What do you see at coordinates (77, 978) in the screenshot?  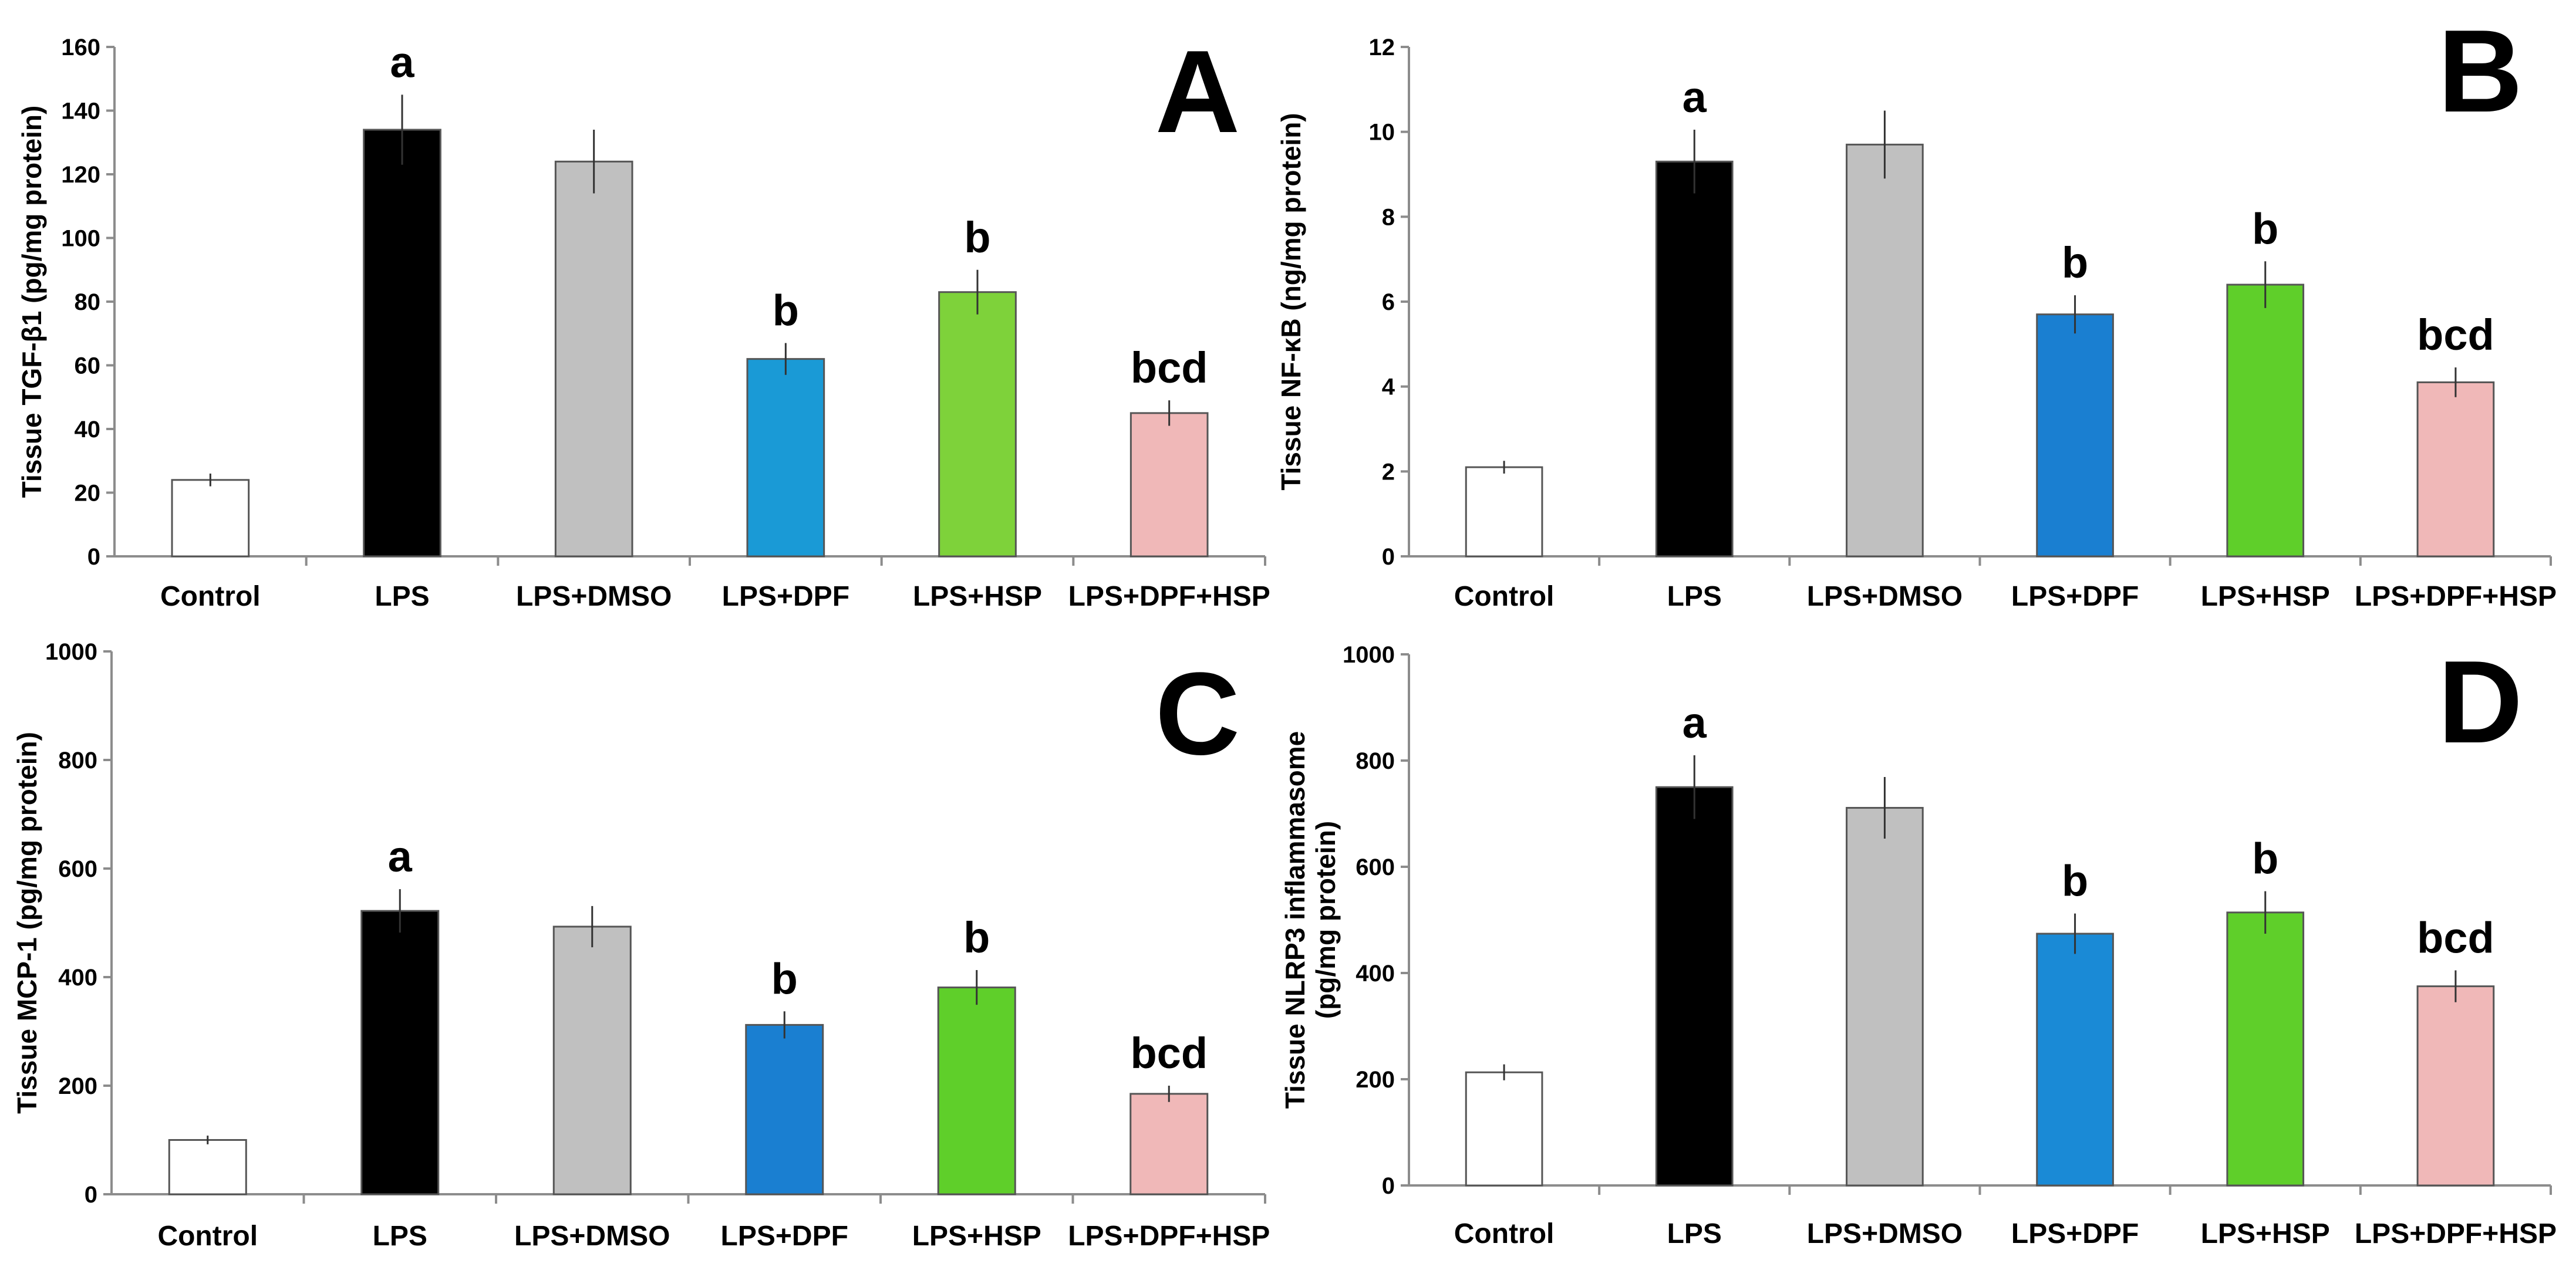 I see `y-tick-label: 400` at bounding box center [77, 978].